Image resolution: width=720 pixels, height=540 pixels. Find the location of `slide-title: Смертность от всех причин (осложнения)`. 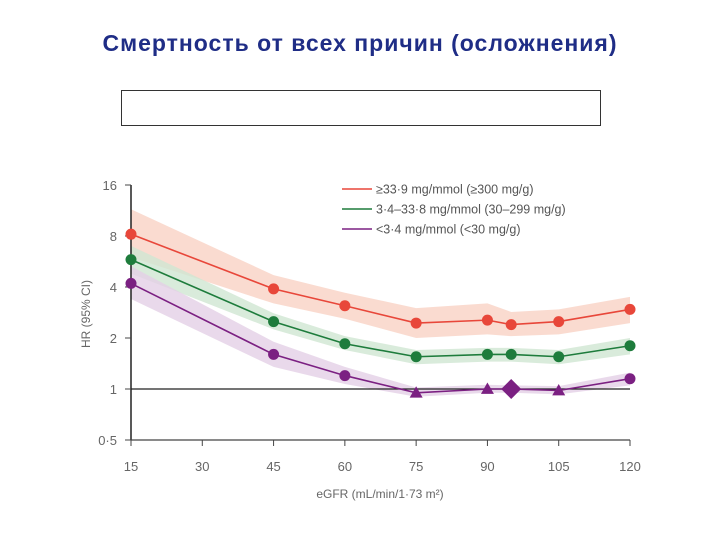

slide-title: Смертность от всех причин (осложнения) is located at coordinates (360, 43).